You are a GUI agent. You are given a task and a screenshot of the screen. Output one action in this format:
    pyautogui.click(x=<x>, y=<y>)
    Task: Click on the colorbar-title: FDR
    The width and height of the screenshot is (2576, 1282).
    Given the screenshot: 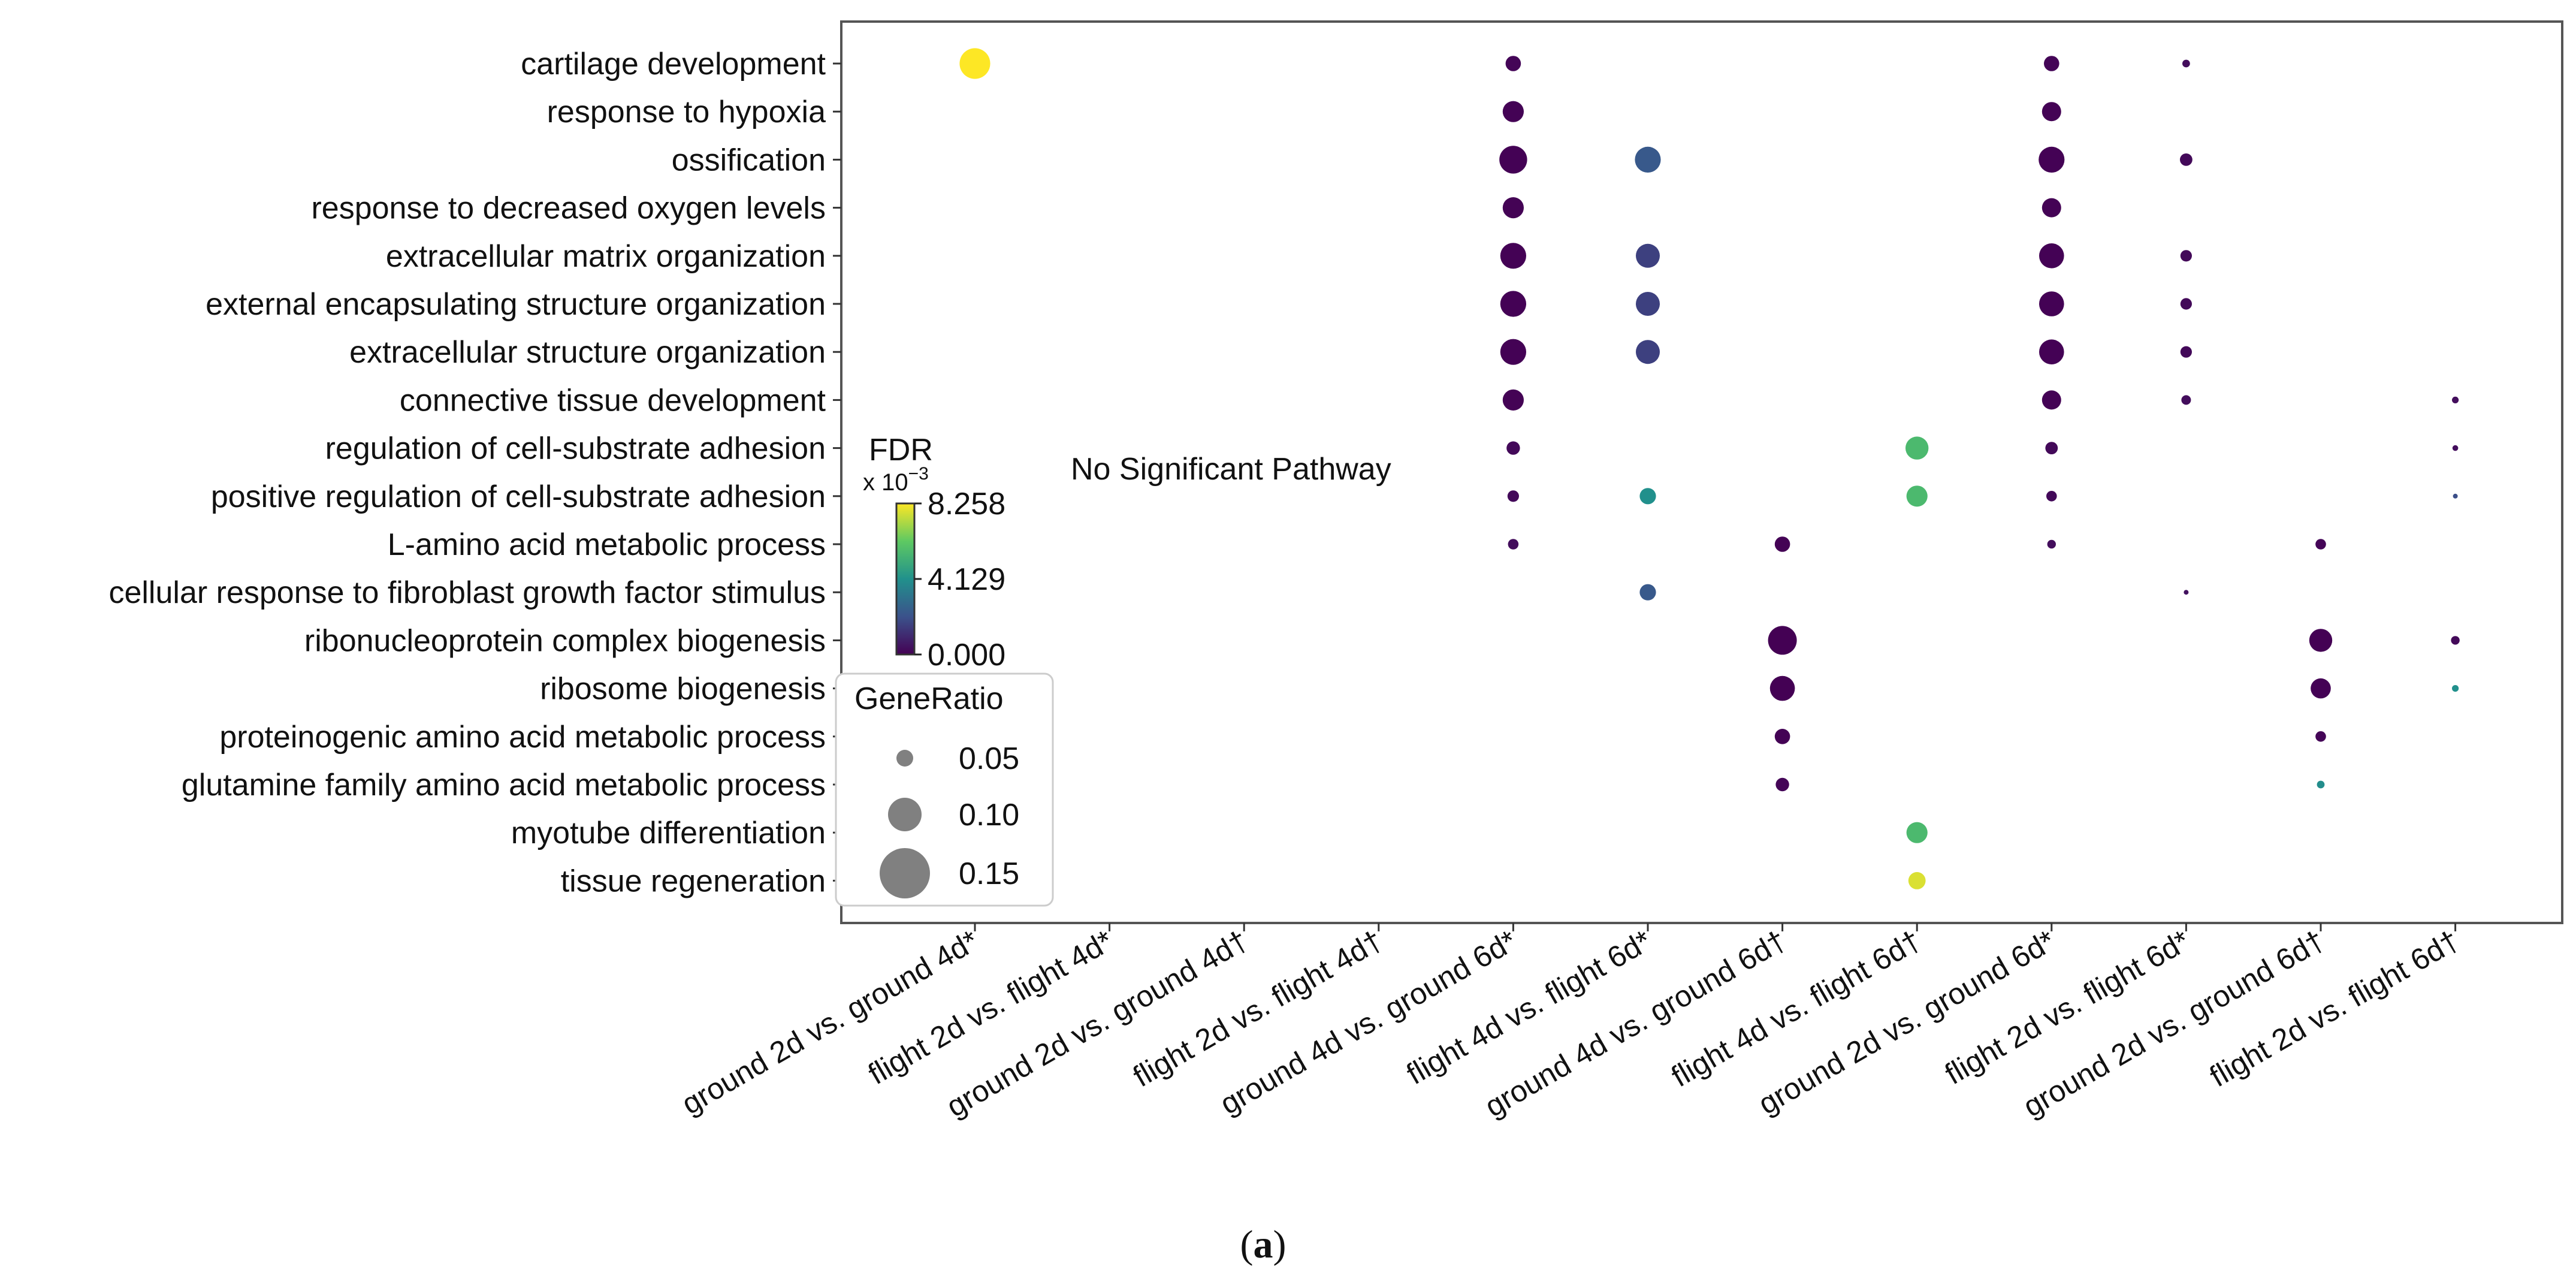 What is the action you would take?
    pyautogui.click(x=901, y=450)
    